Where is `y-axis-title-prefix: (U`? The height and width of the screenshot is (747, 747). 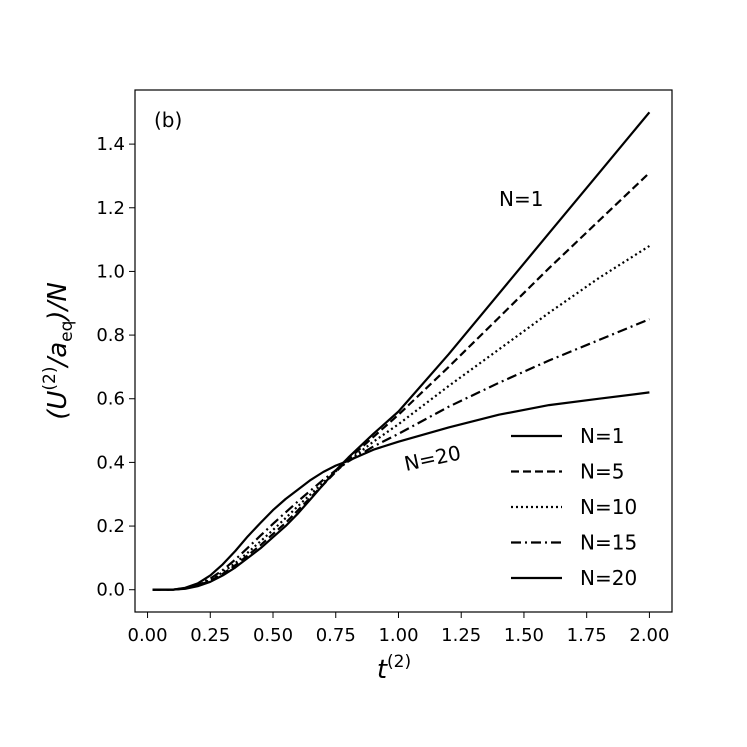
y-axis-title-prefix: (U is located at coordinates (58, 405).